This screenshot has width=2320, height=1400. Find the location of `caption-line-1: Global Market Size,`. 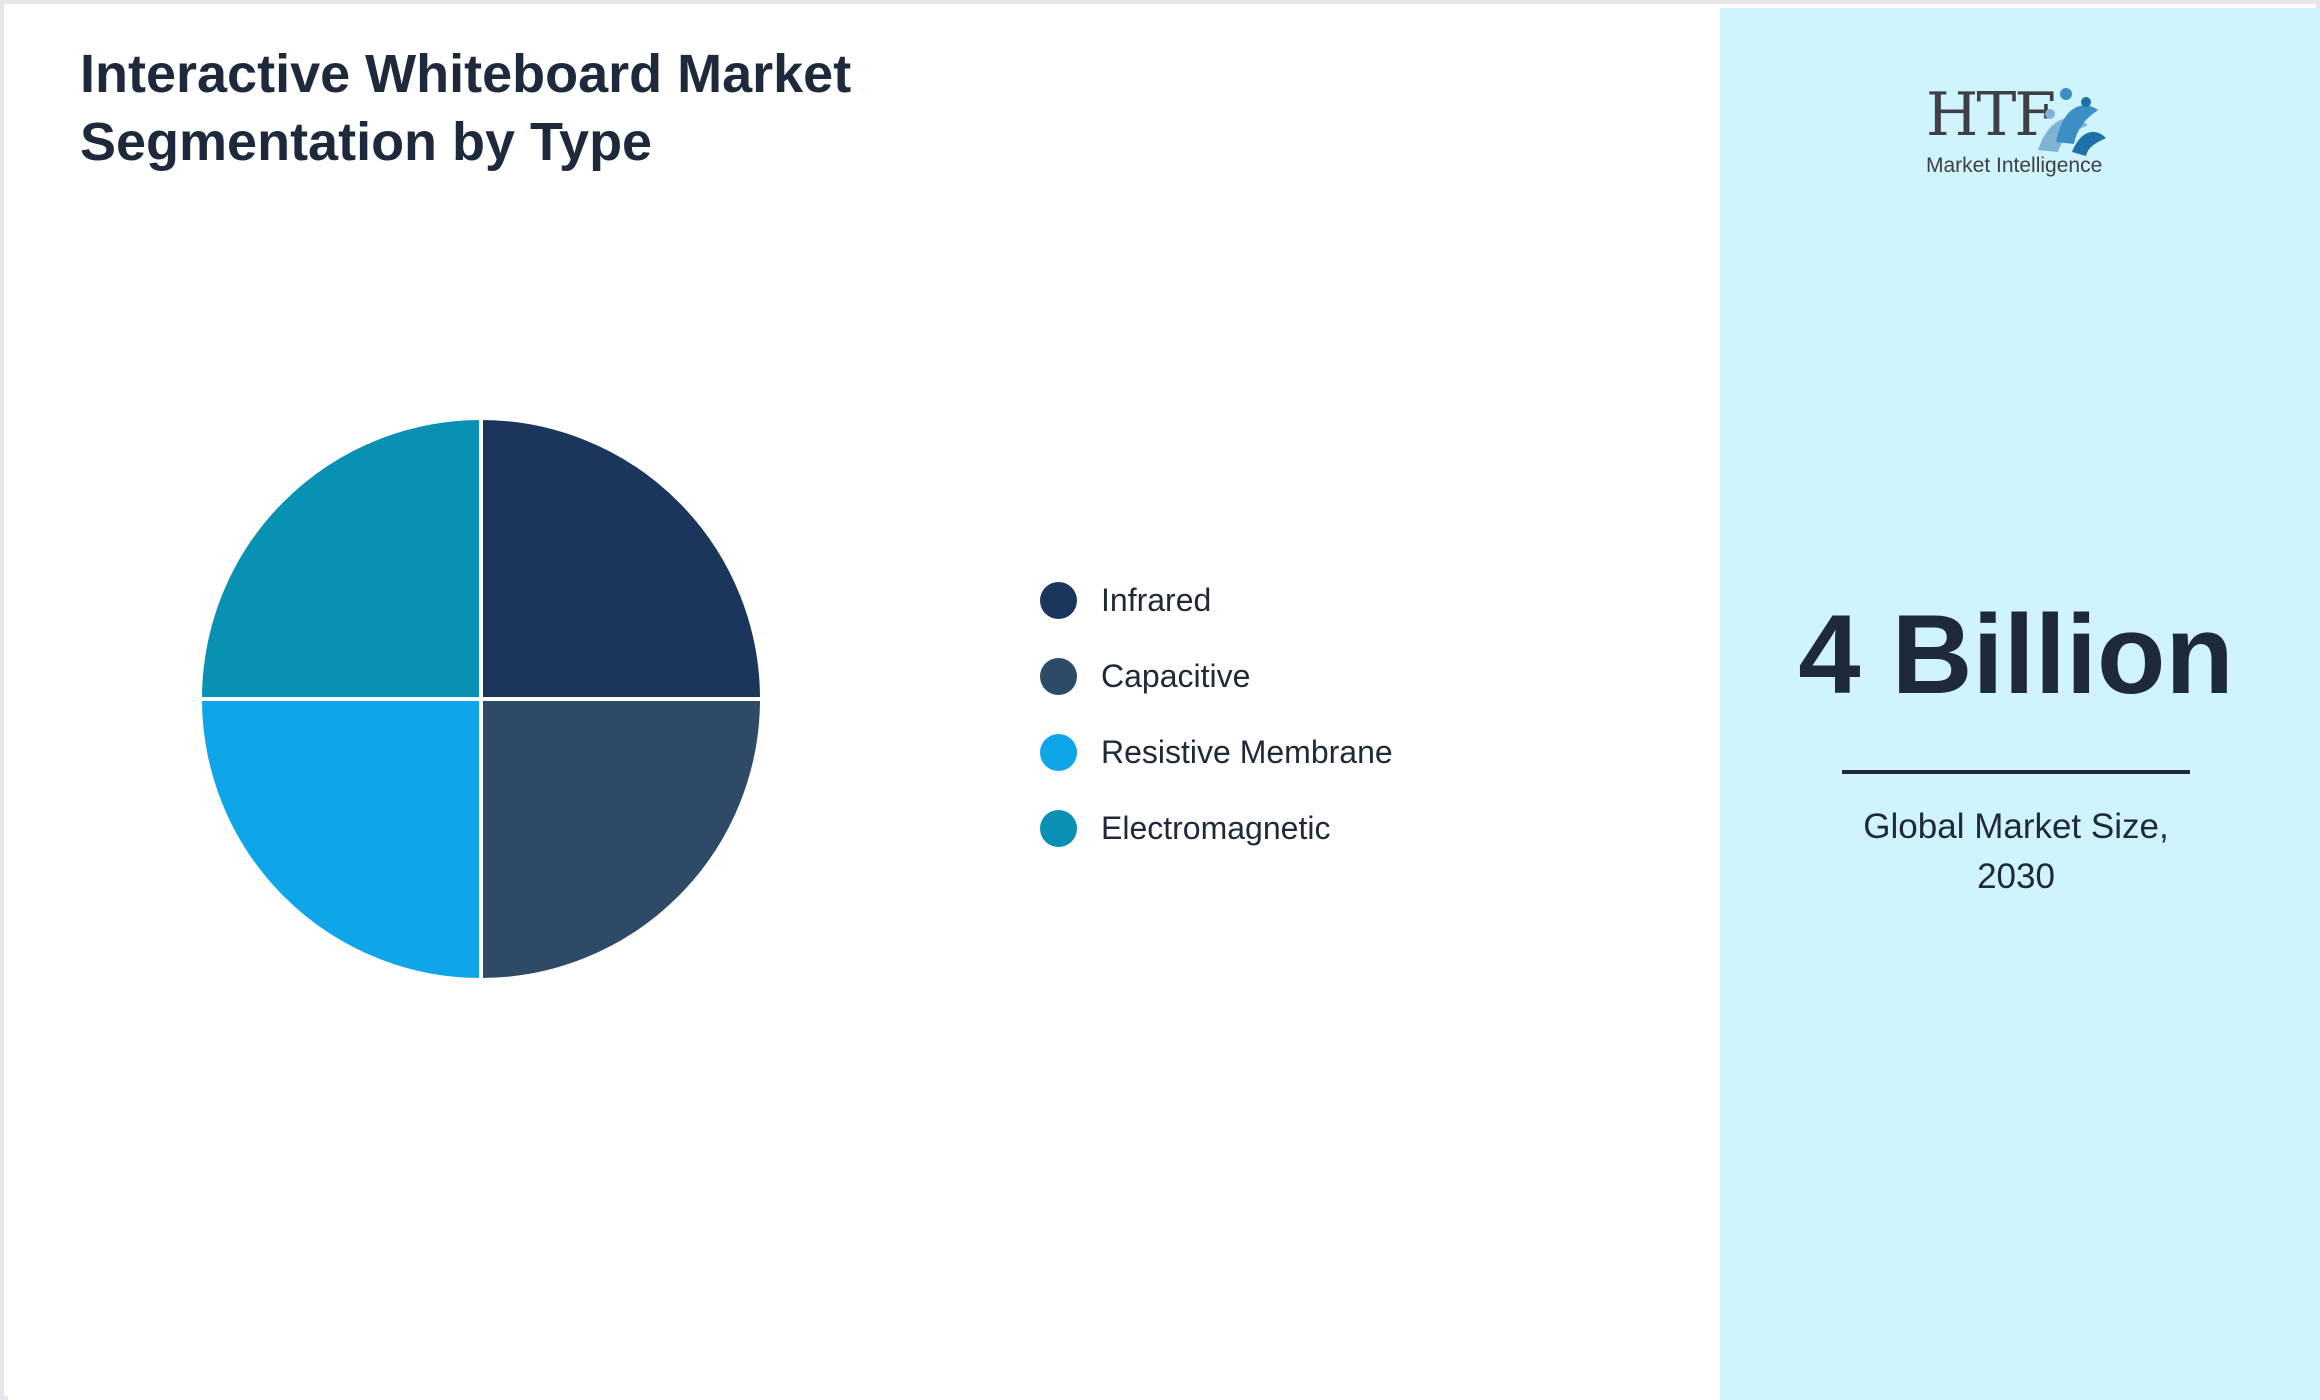

caption-line-1: Global Market Size, is located at coordinates (2016, 826).